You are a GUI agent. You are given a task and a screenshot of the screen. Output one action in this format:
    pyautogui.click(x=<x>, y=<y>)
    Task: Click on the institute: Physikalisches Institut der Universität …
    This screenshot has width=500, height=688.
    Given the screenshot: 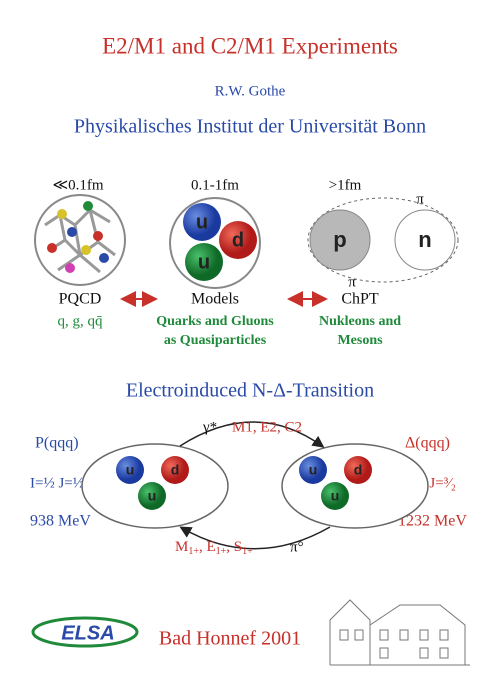 What is the action you would take?
    pyautogui.click(x=250, y=127)
    